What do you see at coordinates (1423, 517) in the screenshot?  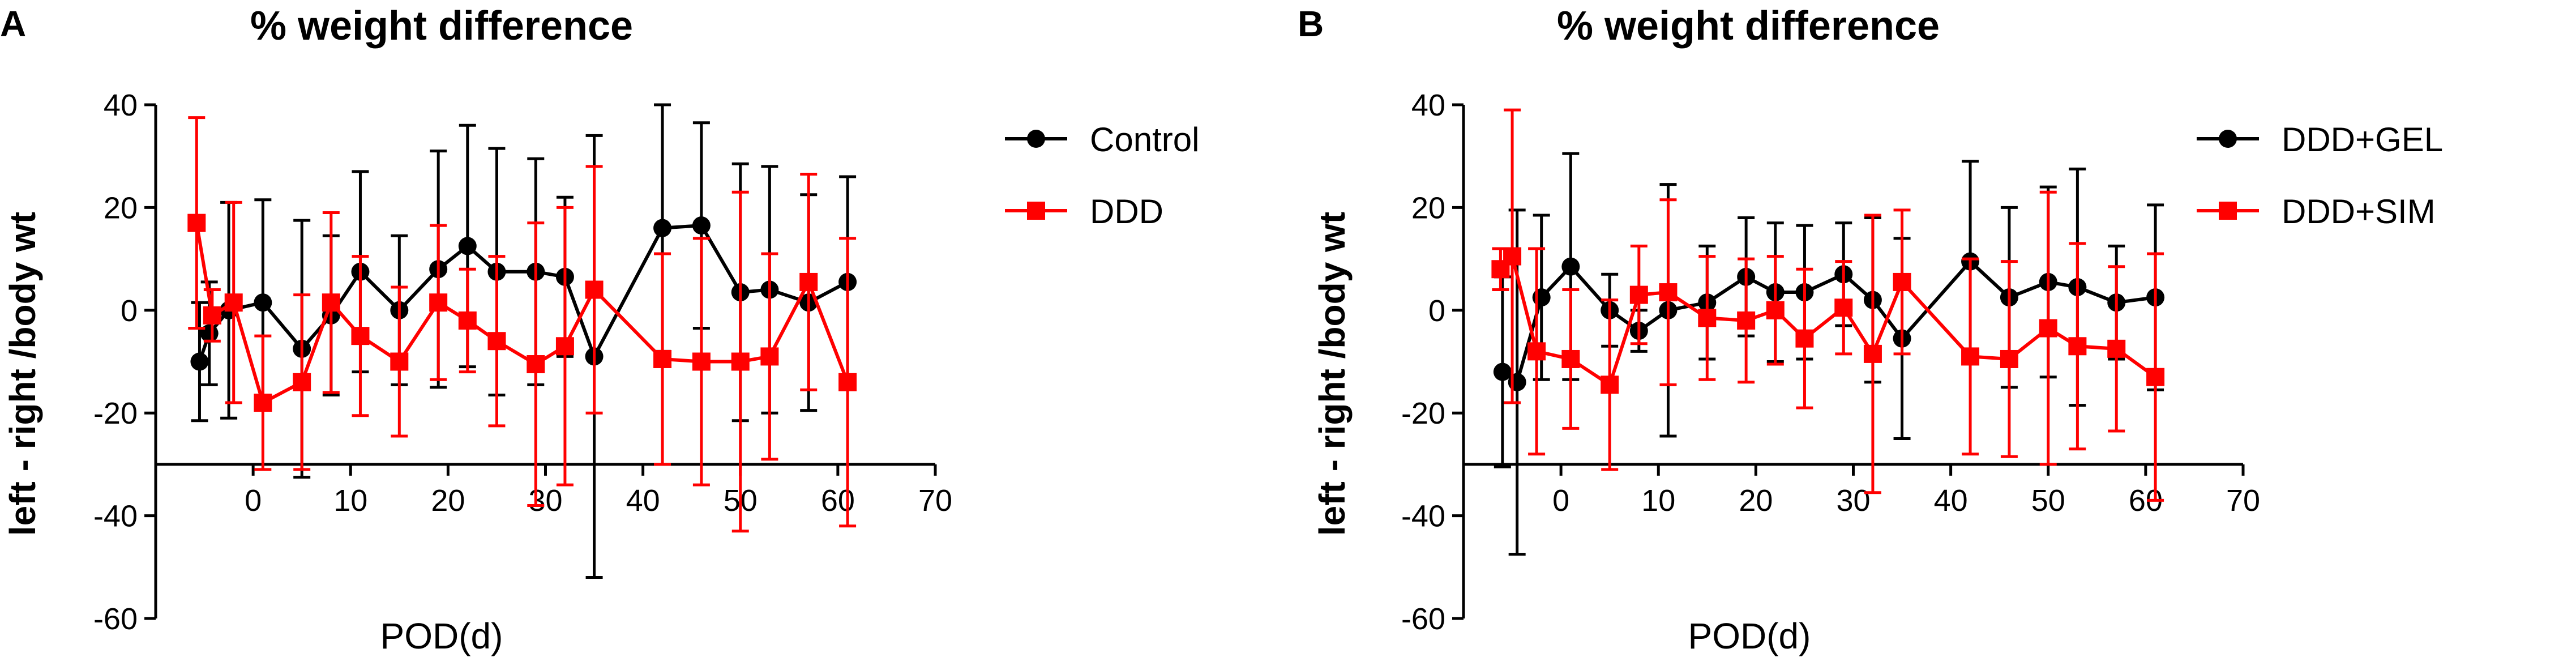 I see `panel-b-y-tick-label--40: -40` at bounding box center [1423, 517].